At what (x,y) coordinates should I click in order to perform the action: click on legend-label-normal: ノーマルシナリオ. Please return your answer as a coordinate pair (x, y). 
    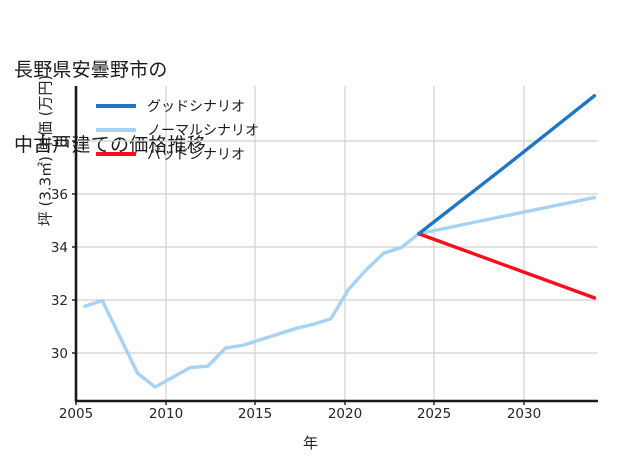
    Looking at the image, I should click on (203, 131).